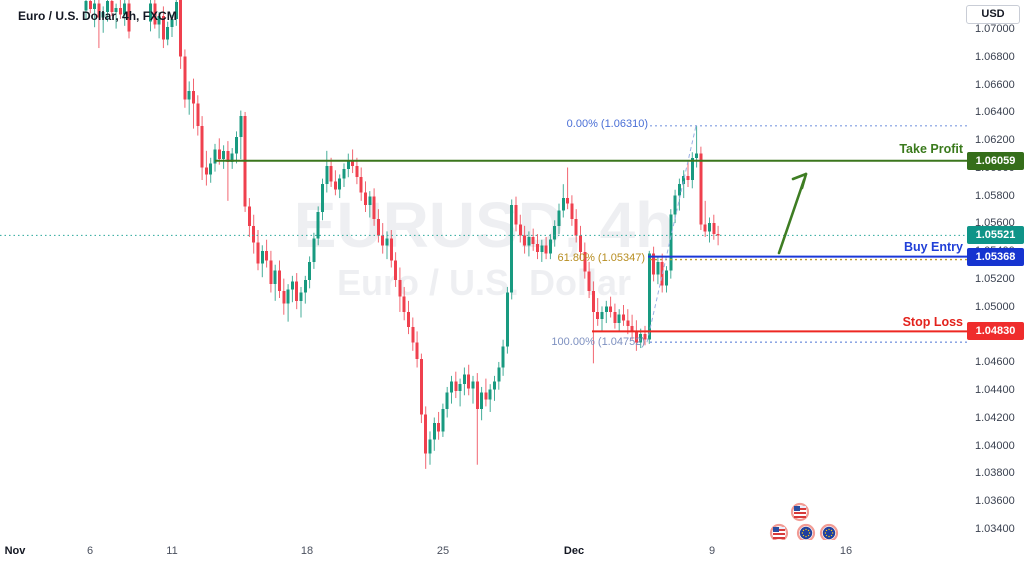 This screenshot has width=1024, height=568. Describe the element at coordinates (995, 279) in the screenshot. I see `price-tick-label: 1.05200` at that location.